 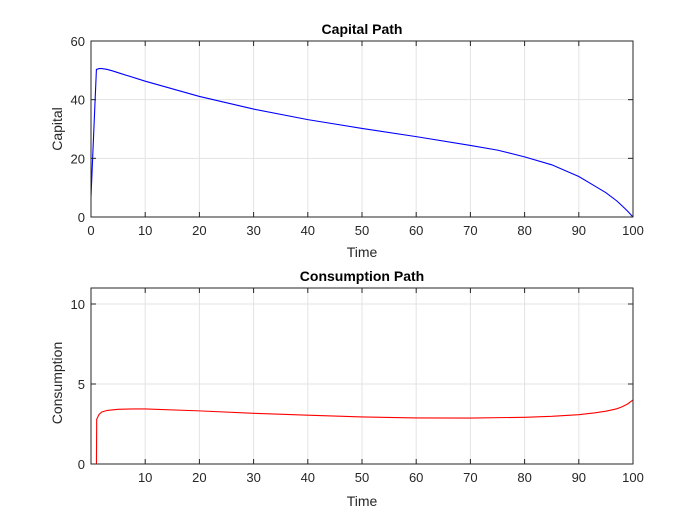 What do you see at coordinates (362, 276) in the screenshot?
I see `chart-title: Consumption Path` at bounding box center [362, 276].